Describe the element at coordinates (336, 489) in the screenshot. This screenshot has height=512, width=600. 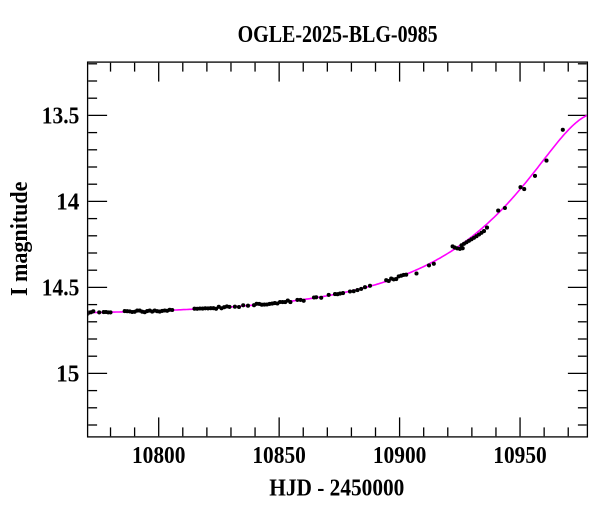
I see `svg-text: HJD - 2450000` at that location.